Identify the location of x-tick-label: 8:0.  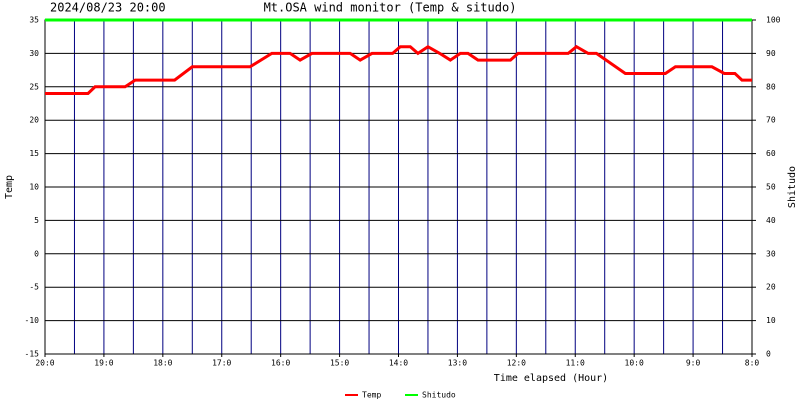
(752, 363).